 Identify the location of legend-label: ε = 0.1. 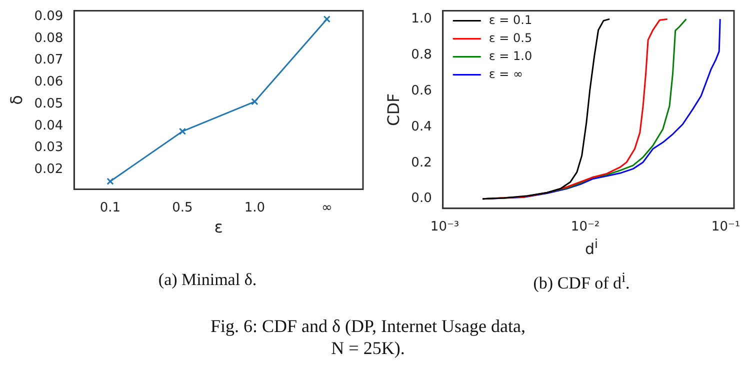
(510, 19).